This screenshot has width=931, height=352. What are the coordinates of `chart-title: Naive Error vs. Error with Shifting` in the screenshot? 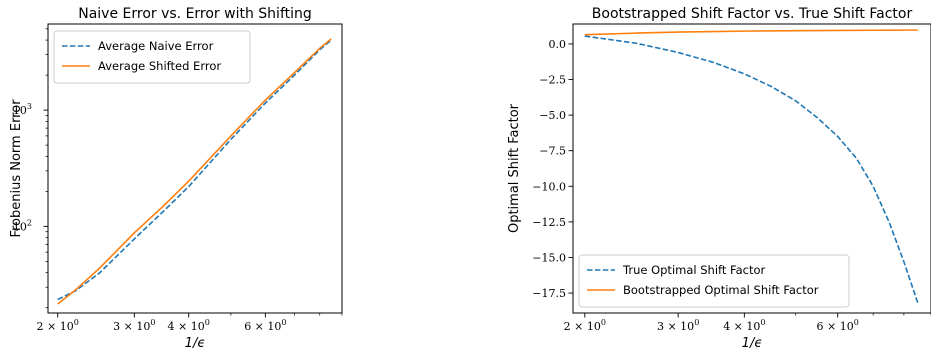 It's located at (195, 14).